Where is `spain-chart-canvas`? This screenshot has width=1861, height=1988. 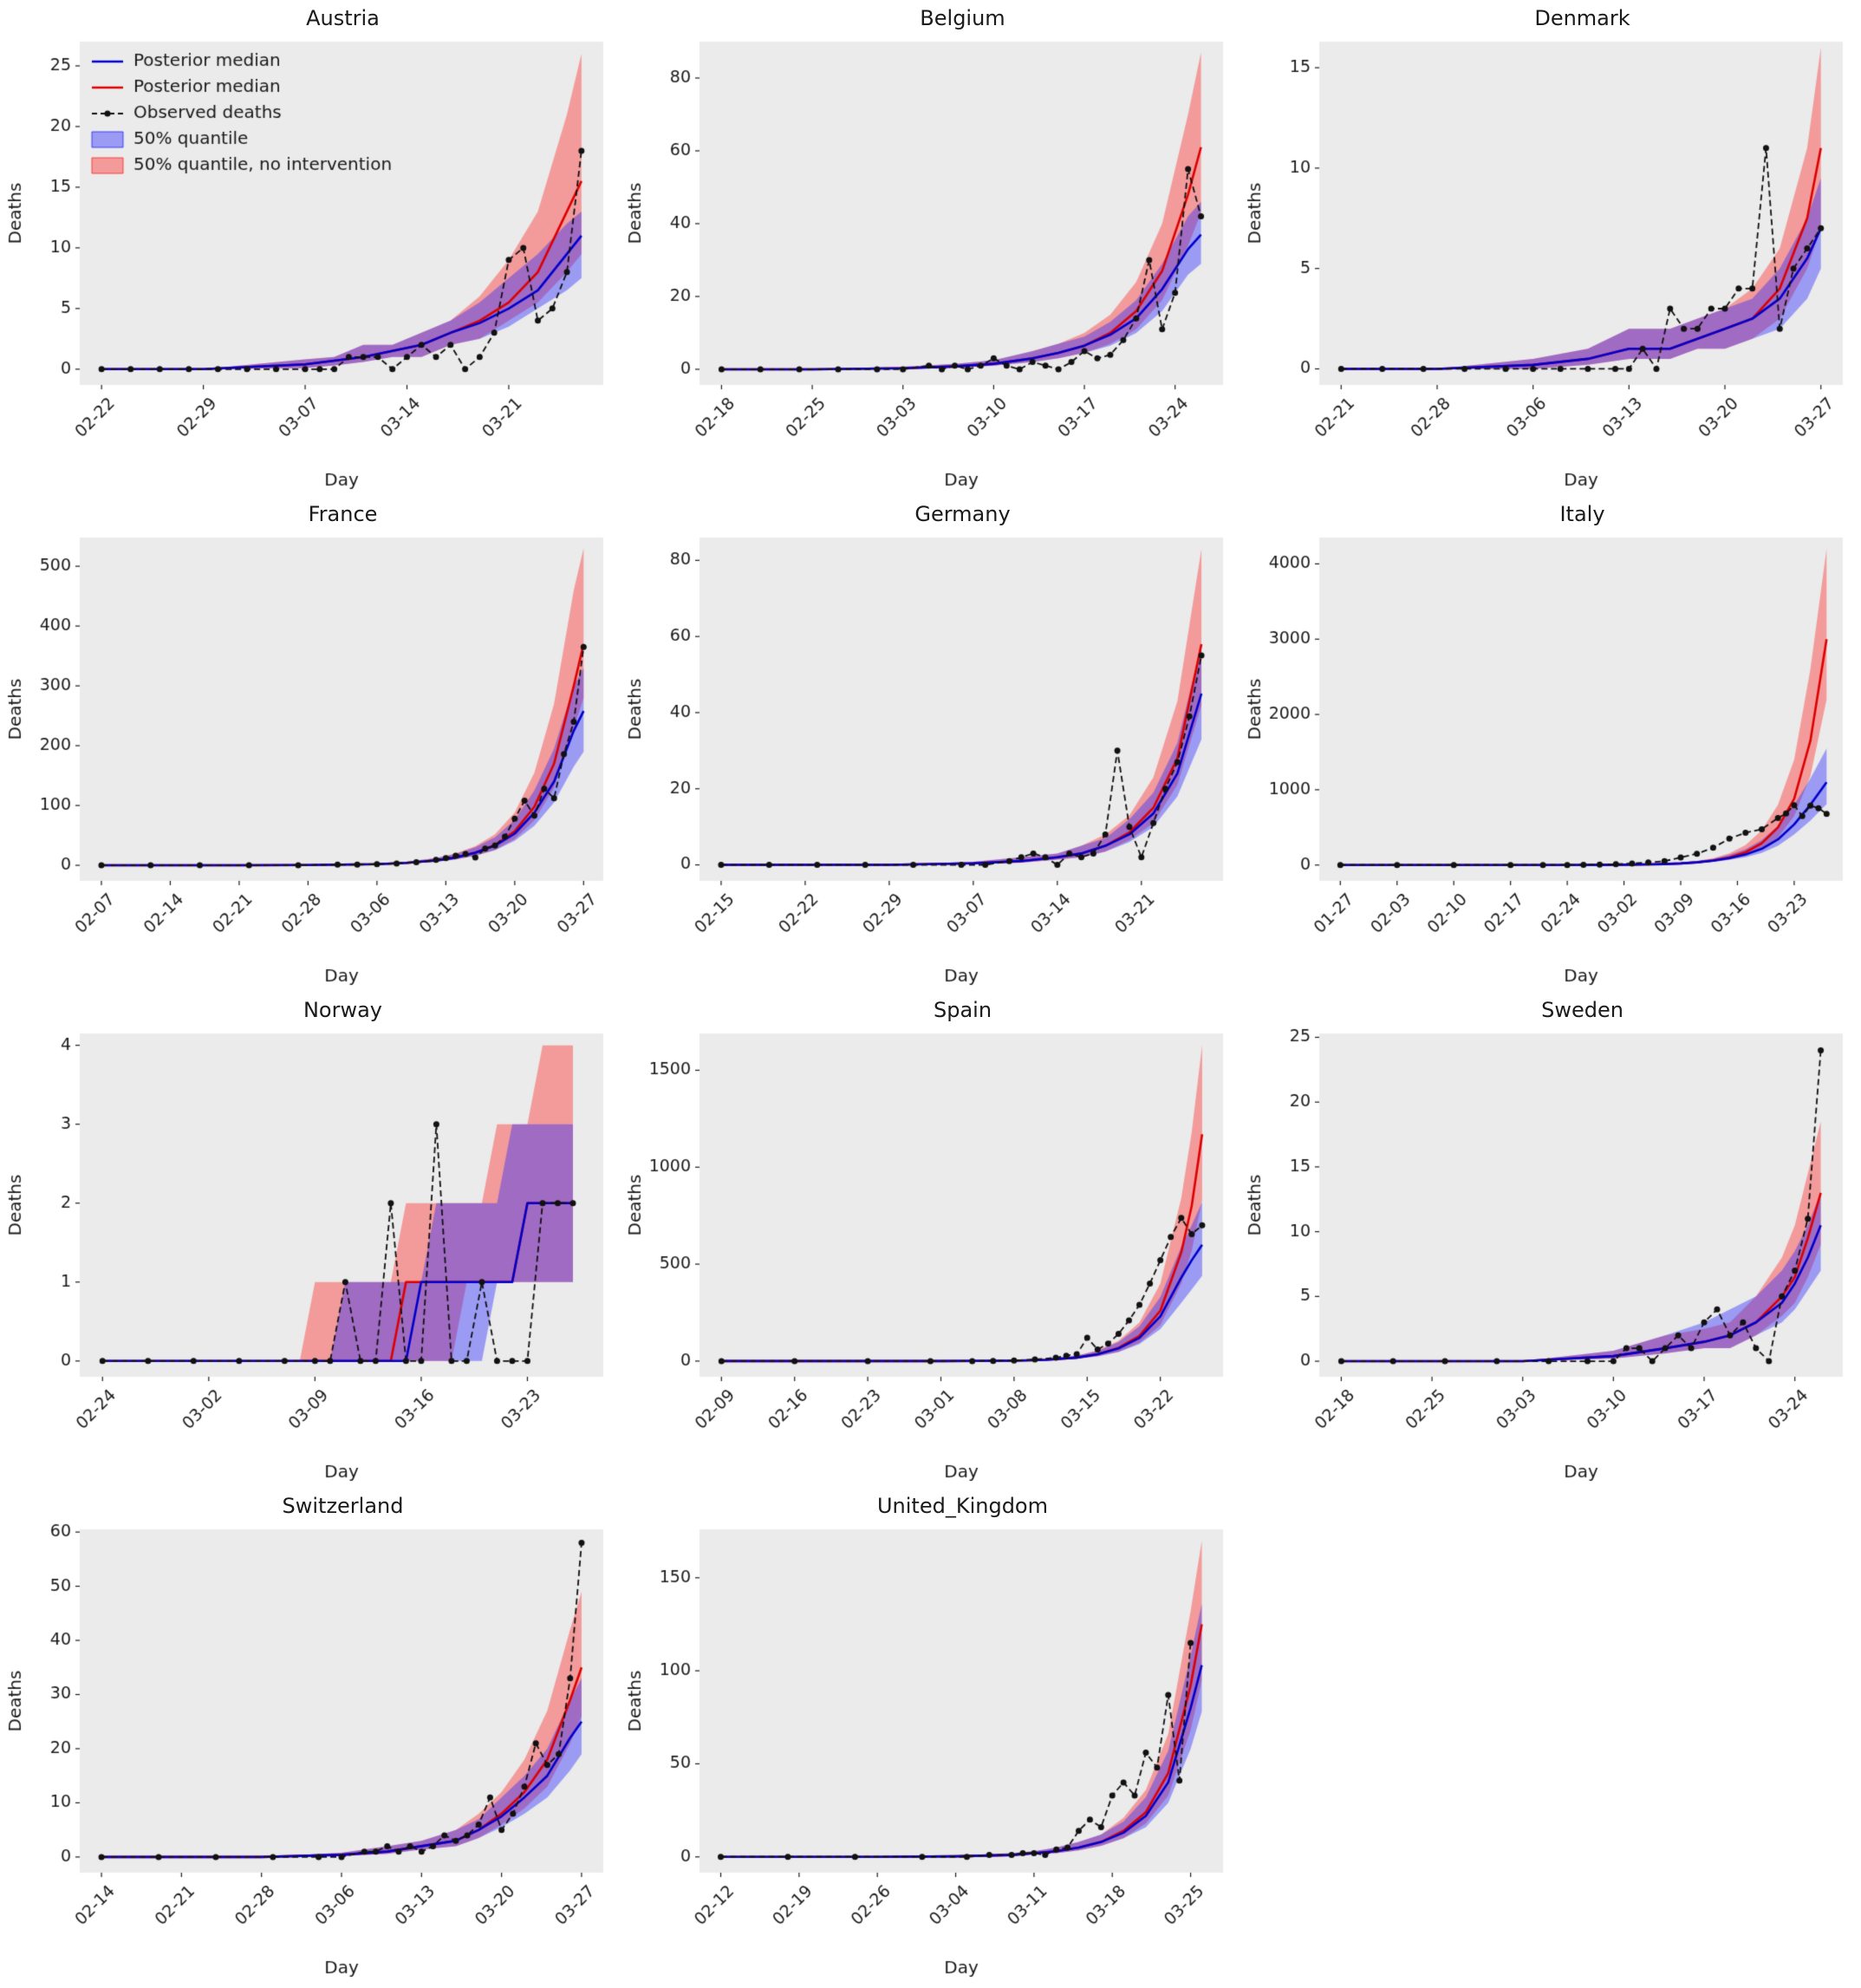 spain-chart-canvas is located at coordinates (928, 1256).